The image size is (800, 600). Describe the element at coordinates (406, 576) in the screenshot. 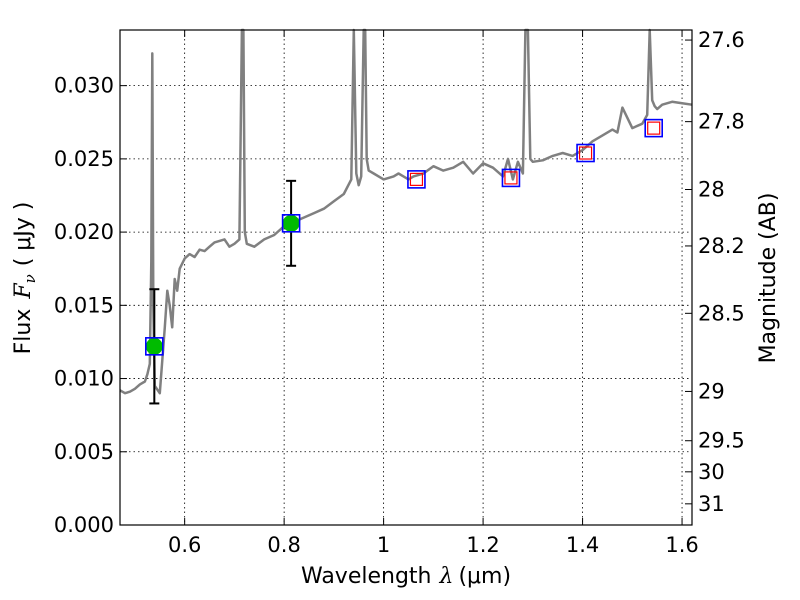

I see `x-axis-label: Wavelength λ (μm)` at that location.